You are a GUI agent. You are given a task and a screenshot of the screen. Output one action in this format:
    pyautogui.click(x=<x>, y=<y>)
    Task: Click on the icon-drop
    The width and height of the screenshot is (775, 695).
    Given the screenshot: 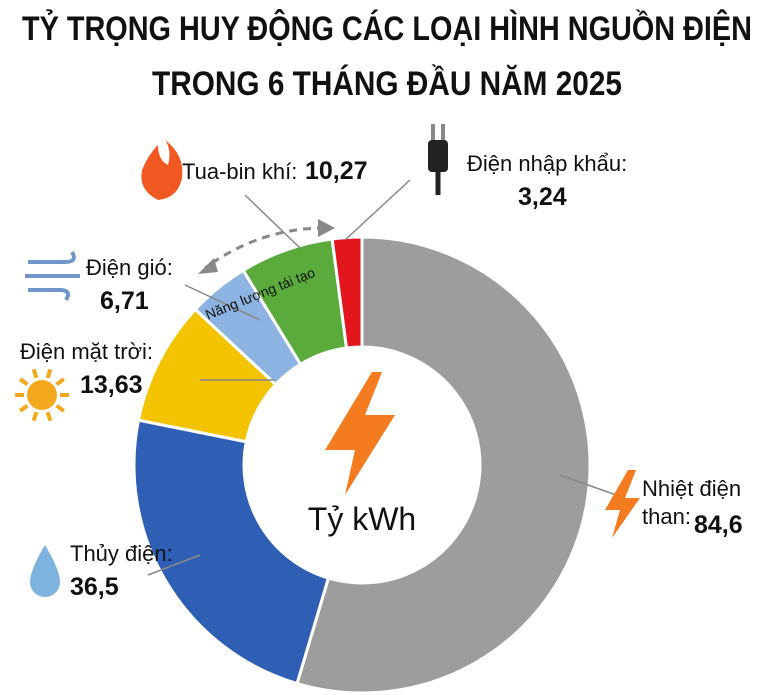 What is the action you would take?
    pyautogui.click(x=45, y=571)
    